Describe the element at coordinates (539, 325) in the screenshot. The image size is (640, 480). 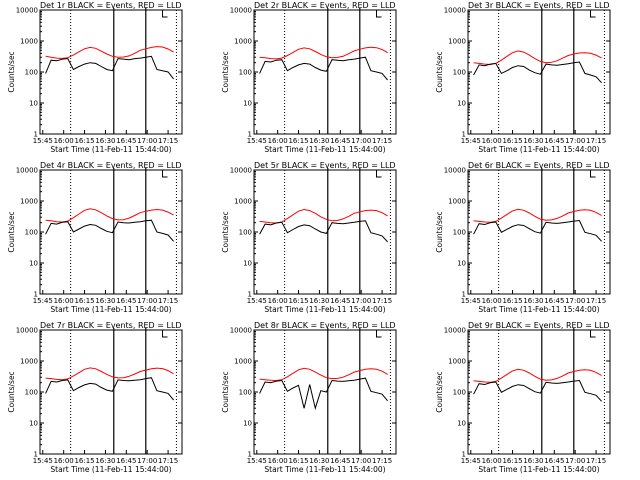
I see `panel-title: Det 9r BLACK = Events, RED = LLD` at that location.